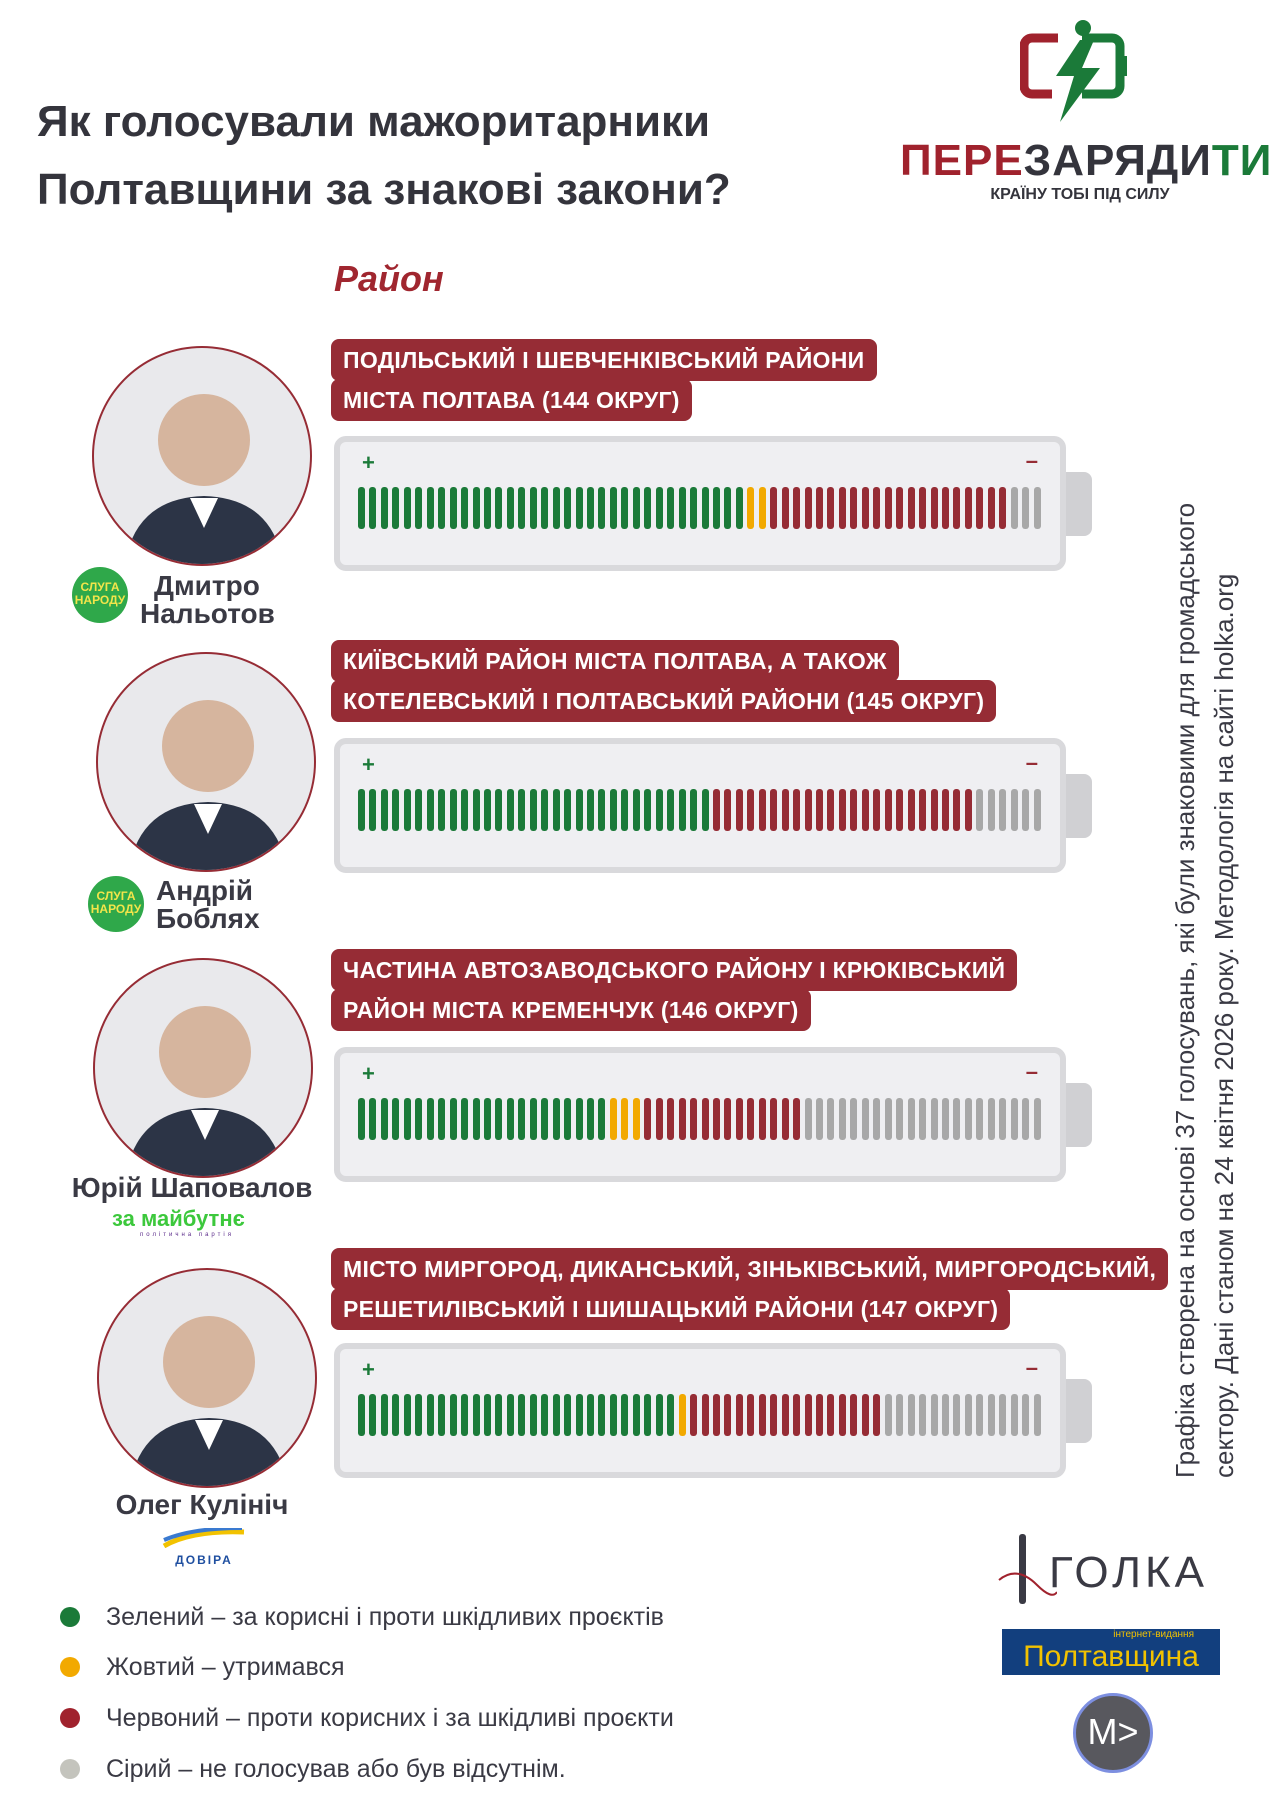  What do you see at coordinates (202, 1504) in the screenshot?
I see `deputy-name: Олег Кулініч` at bounding box center [202, 1504].